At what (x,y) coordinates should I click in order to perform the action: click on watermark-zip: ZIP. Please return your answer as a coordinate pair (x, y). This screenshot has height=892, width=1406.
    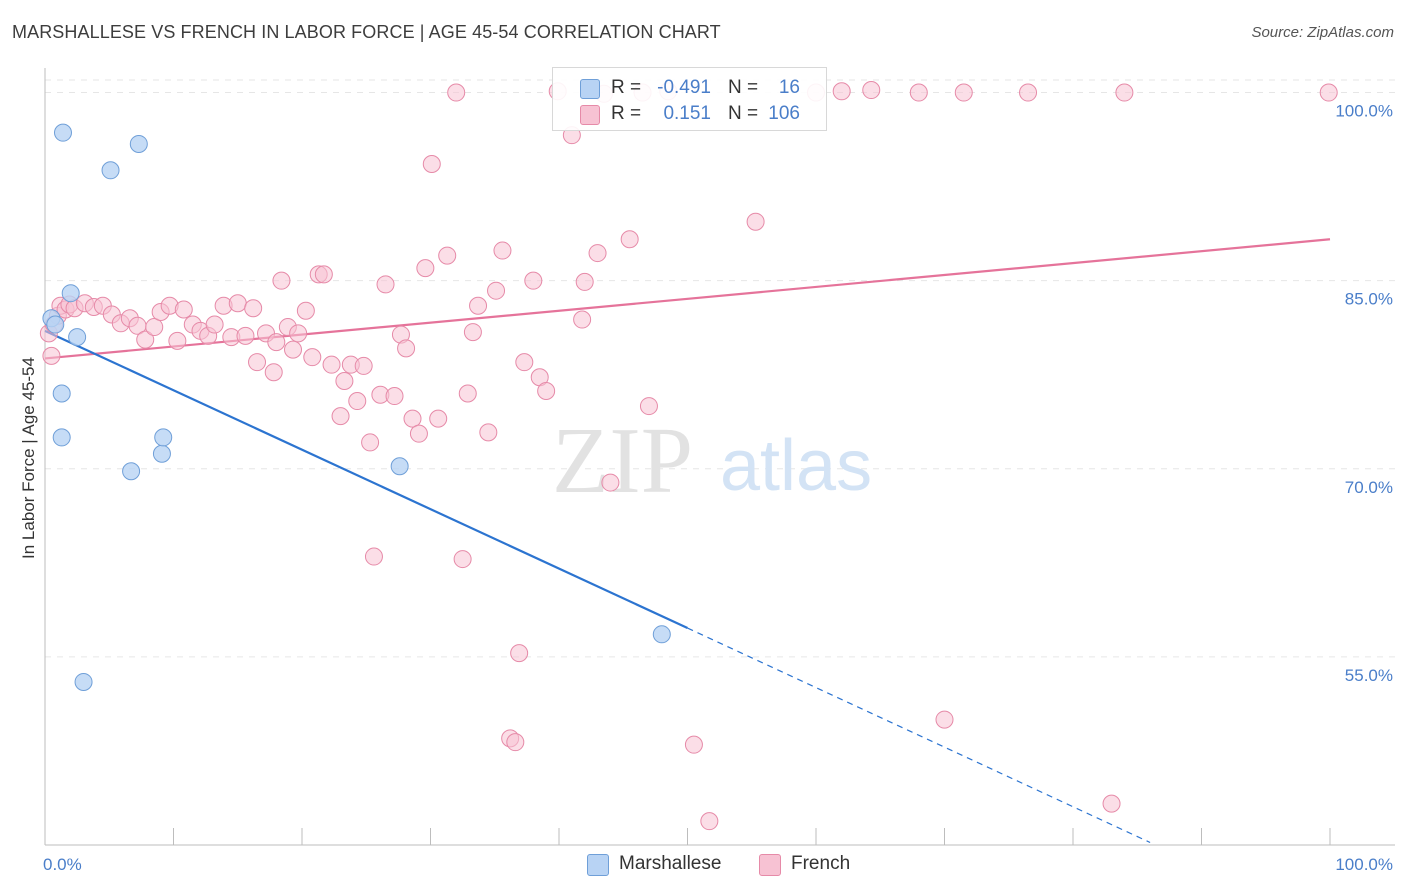
    Looking at the image, I should click on (622, 461).